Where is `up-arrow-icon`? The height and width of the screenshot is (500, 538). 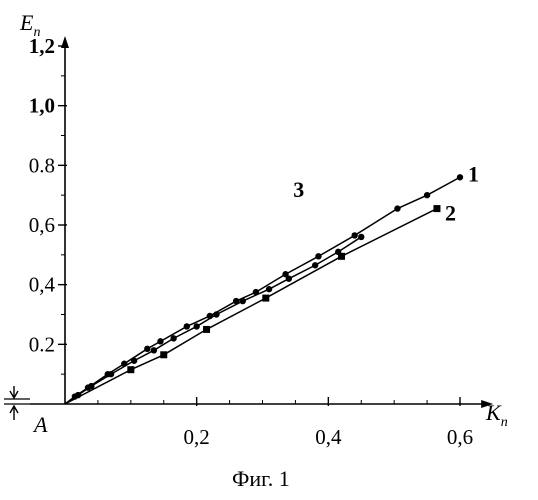 up-arrow-icon is located at coordinates (14, 413).